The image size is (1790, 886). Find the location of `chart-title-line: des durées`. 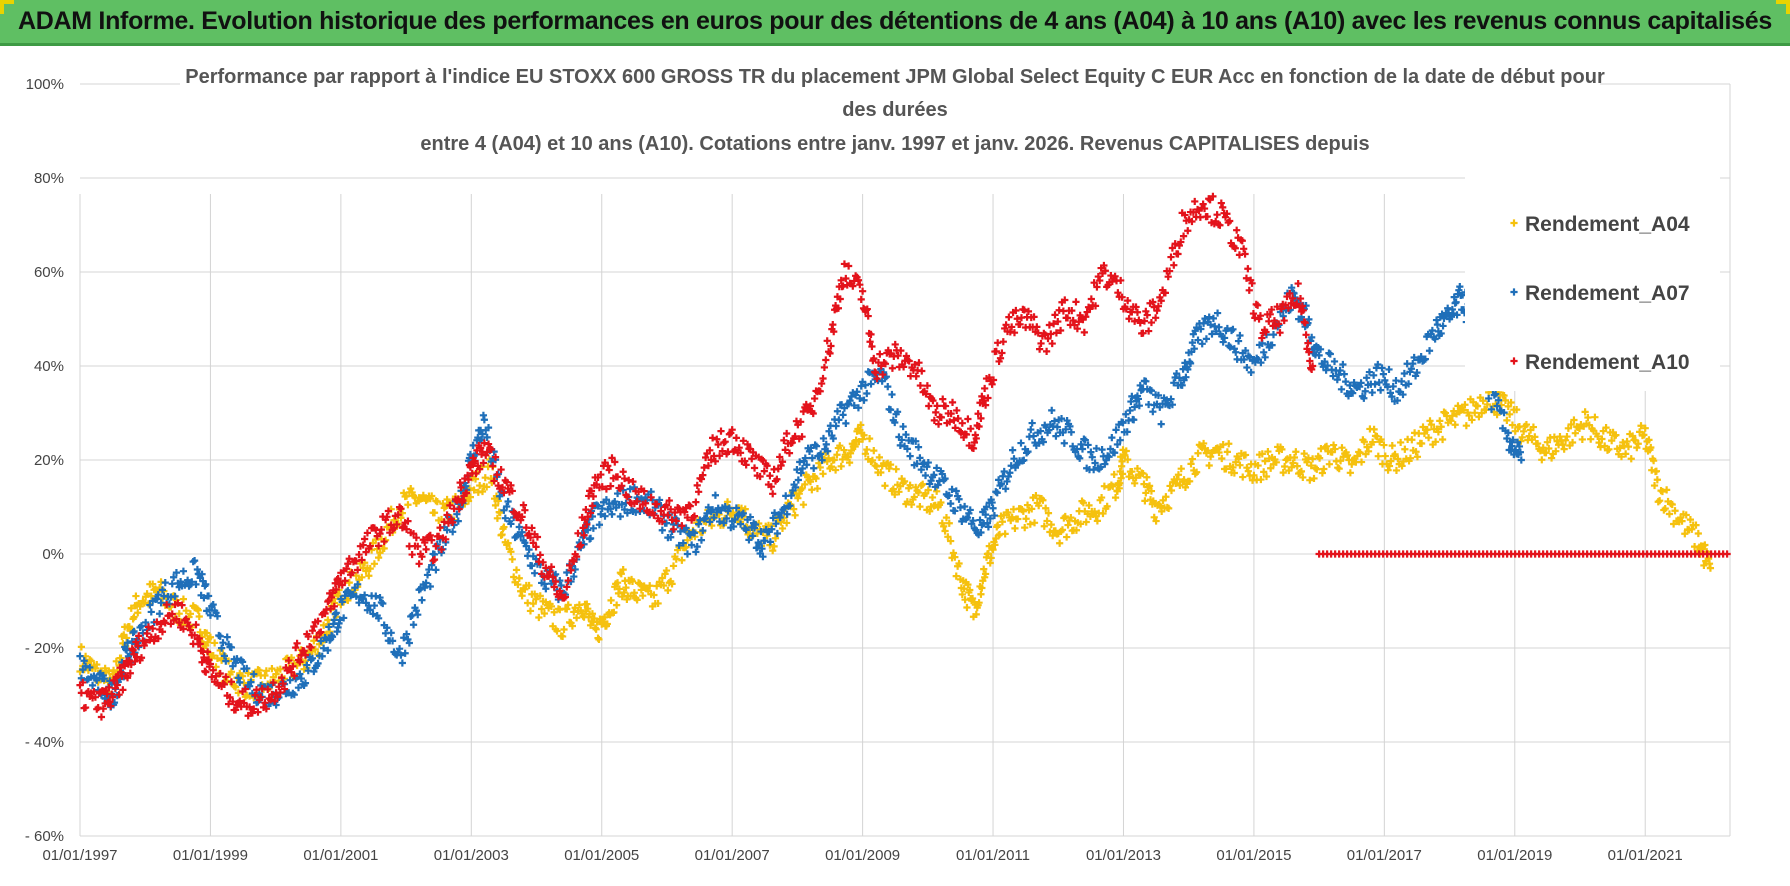

chart-title-line: des durées is located at coordinates (895, 110).